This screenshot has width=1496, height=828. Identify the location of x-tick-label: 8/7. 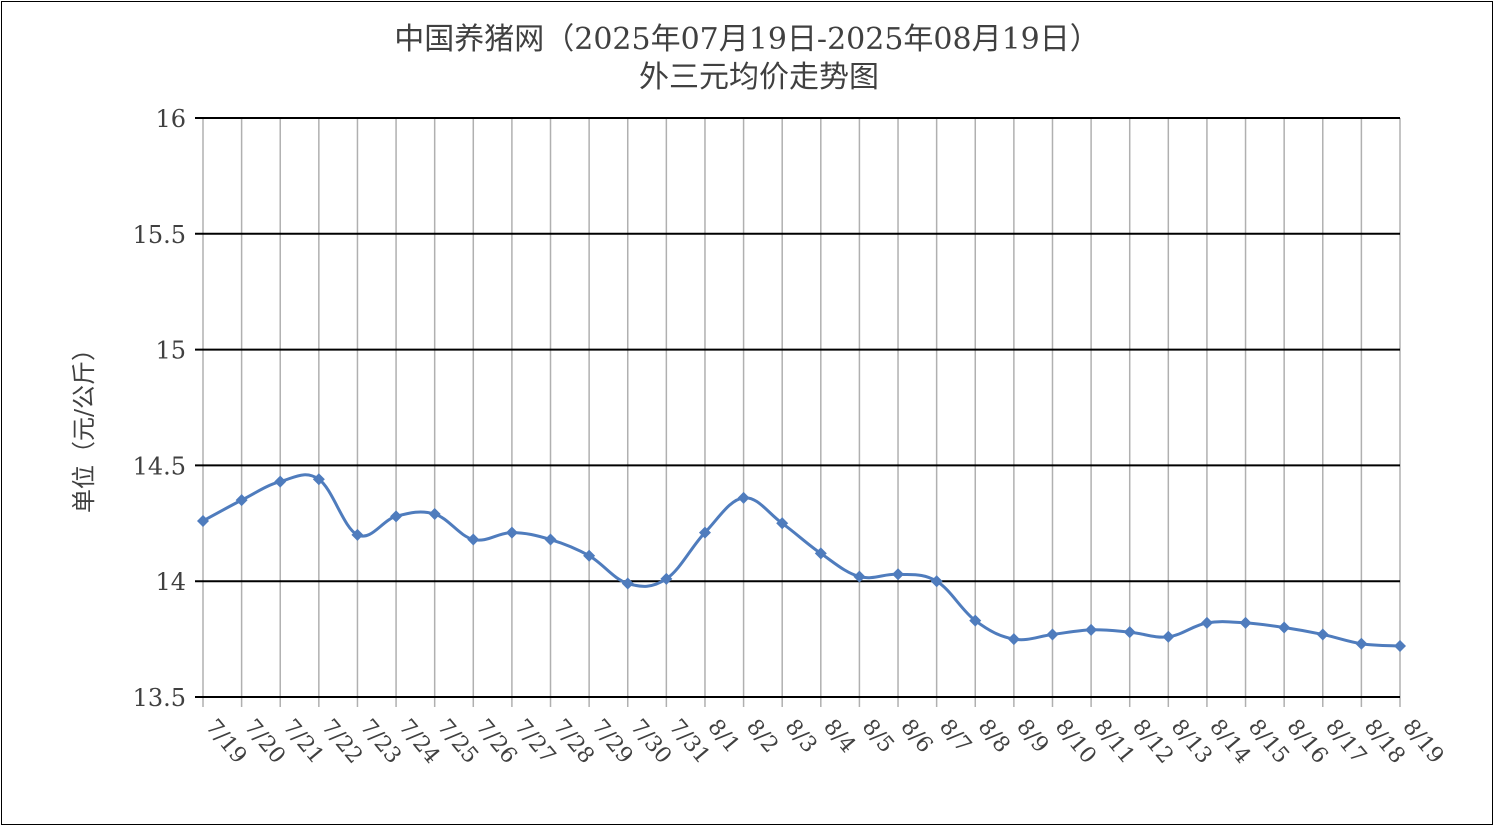
(955, 736).